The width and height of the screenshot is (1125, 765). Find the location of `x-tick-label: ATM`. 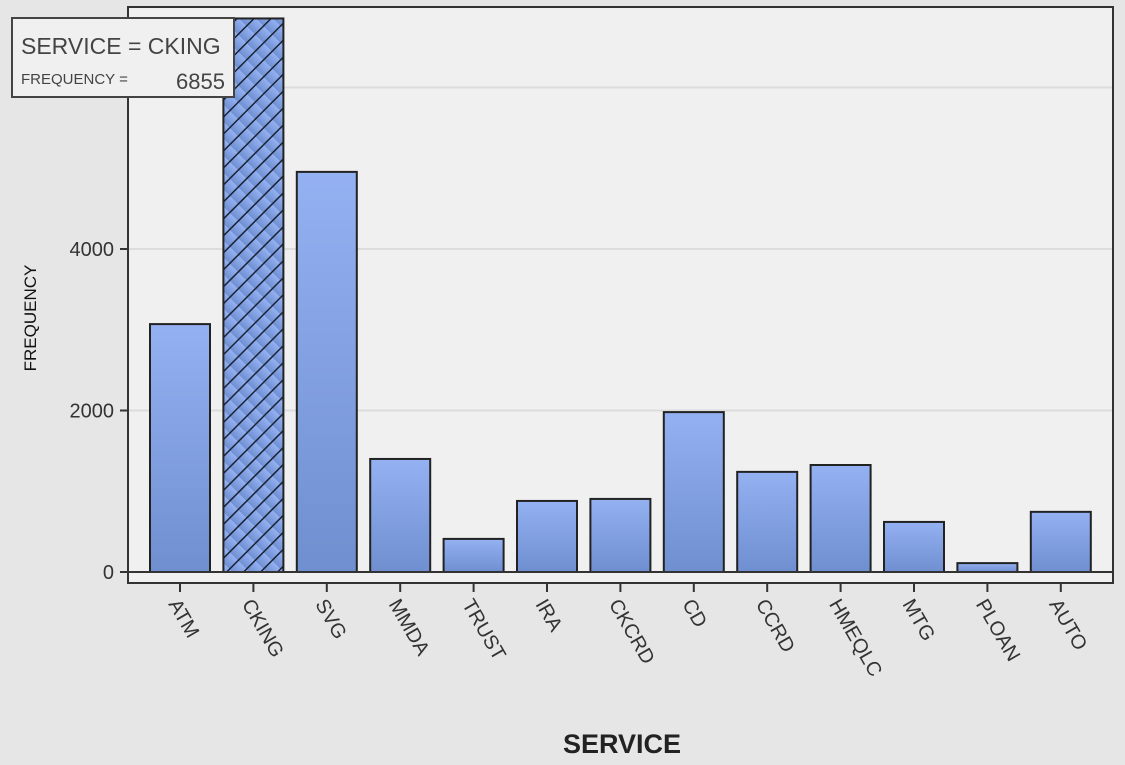

x-tick-label: ATM is located at coordinates (183, 619).